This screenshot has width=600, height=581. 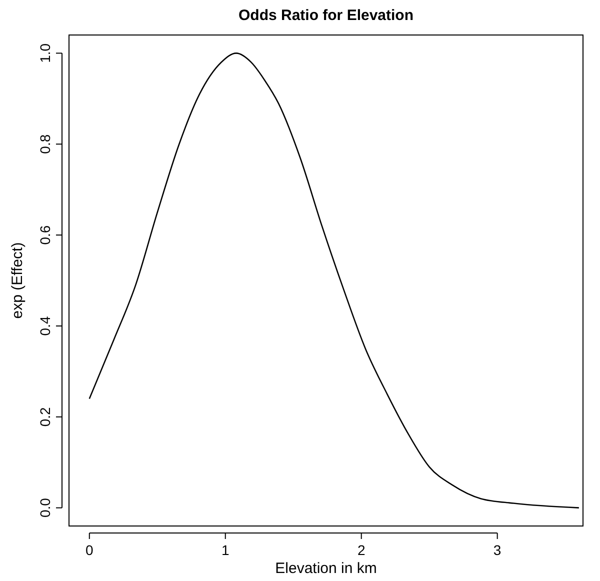 What do you see at coordinates (225, 550) in the screenshot?
I see `x-tick-label: 1` at bounding box center [225, 550].